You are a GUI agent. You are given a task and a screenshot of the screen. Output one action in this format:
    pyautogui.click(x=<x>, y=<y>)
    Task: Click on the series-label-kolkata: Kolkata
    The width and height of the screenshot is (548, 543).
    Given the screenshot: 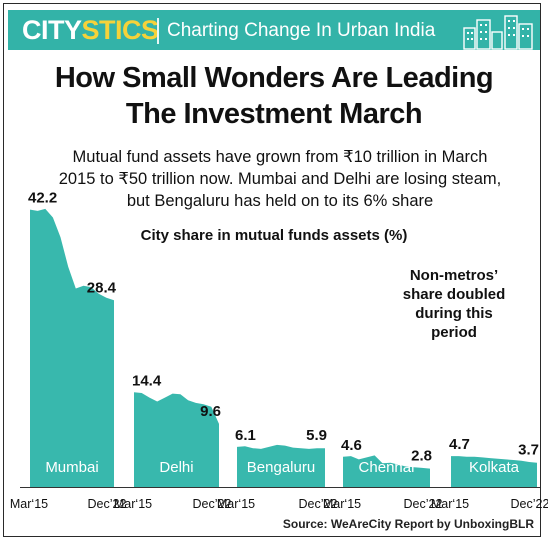 What is the action you would take?
    pyautogui.click(x=494, y=467)
    